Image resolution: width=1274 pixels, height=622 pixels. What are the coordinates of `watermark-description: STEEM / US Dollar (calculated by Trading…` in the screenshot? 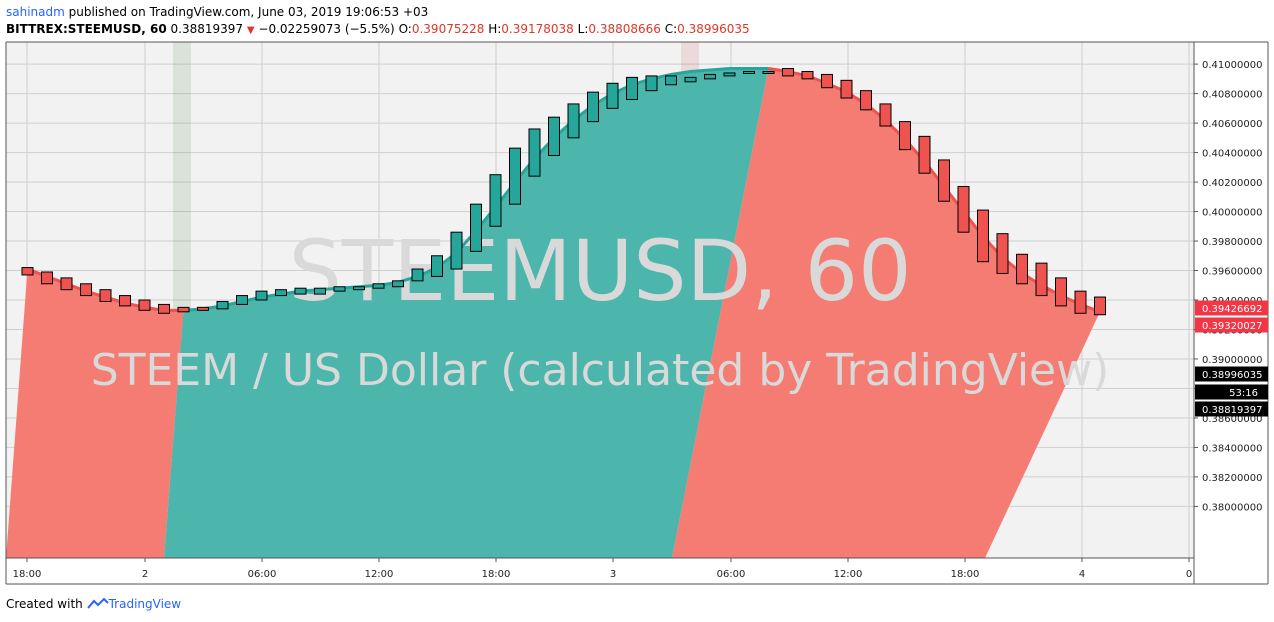 It's located at (600, 370).